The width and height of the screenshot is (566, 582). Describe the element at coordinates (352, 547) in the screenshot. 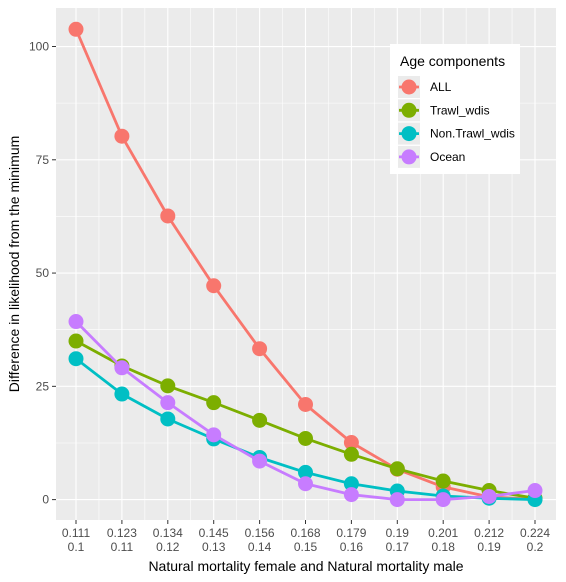

I see `x-tick-label-male: 0.16` at that location.